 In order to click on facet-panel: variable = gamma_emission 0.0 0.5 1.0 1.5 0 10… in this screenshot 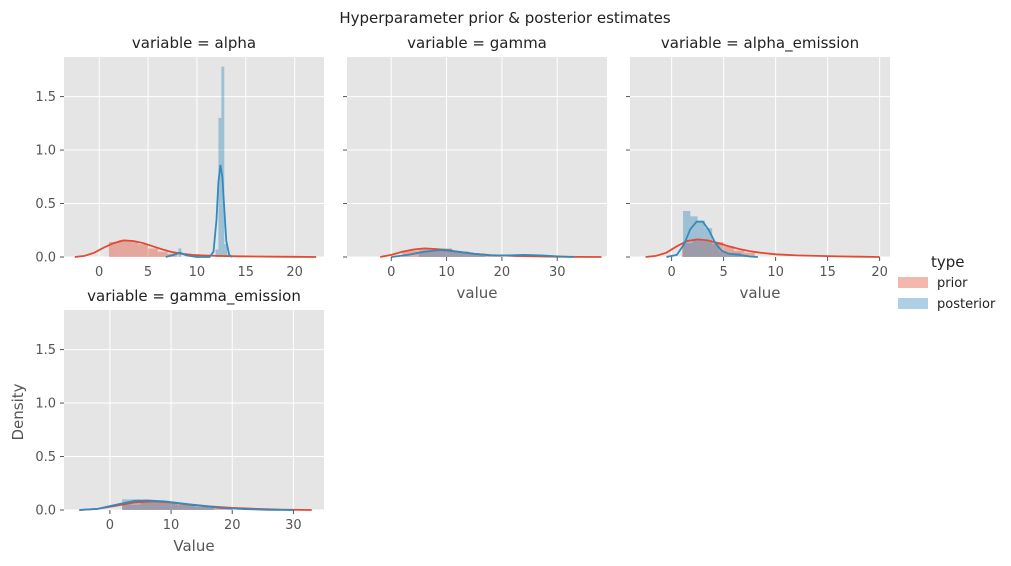, I will do `click(179, 421)`.